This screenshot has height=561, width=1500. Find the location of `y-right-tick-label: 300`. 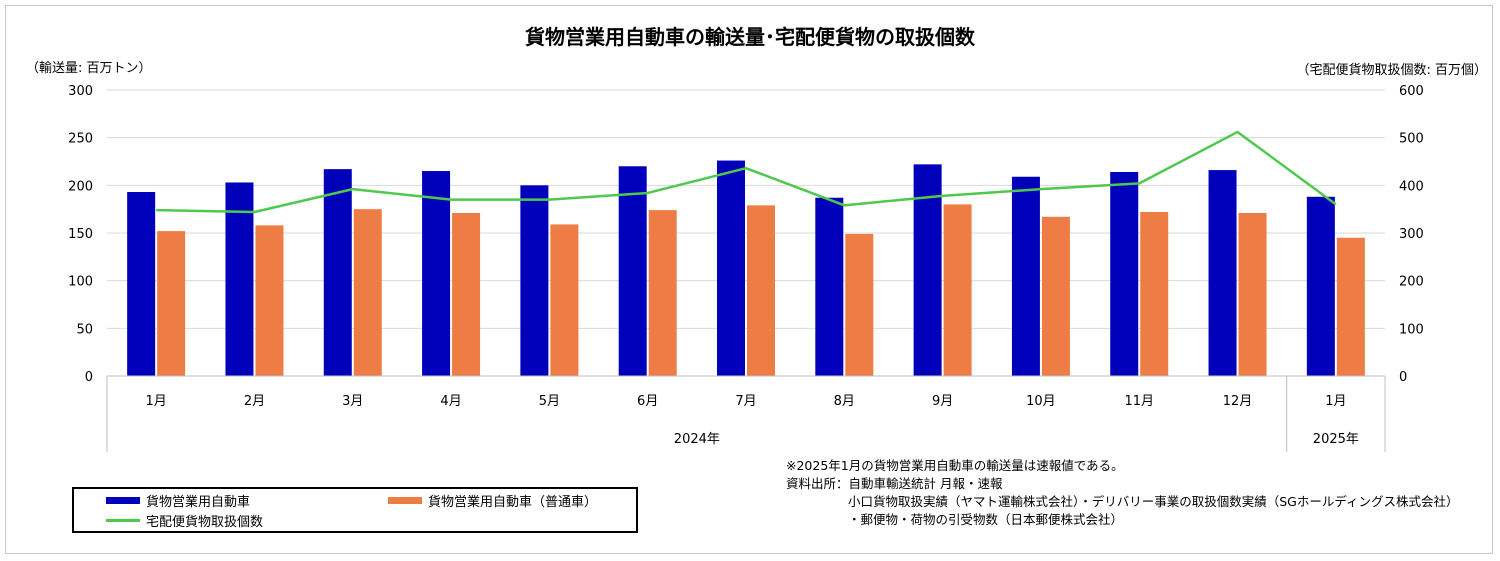

y-right-tick-label: 300 is located at coordinates (1411, 234).